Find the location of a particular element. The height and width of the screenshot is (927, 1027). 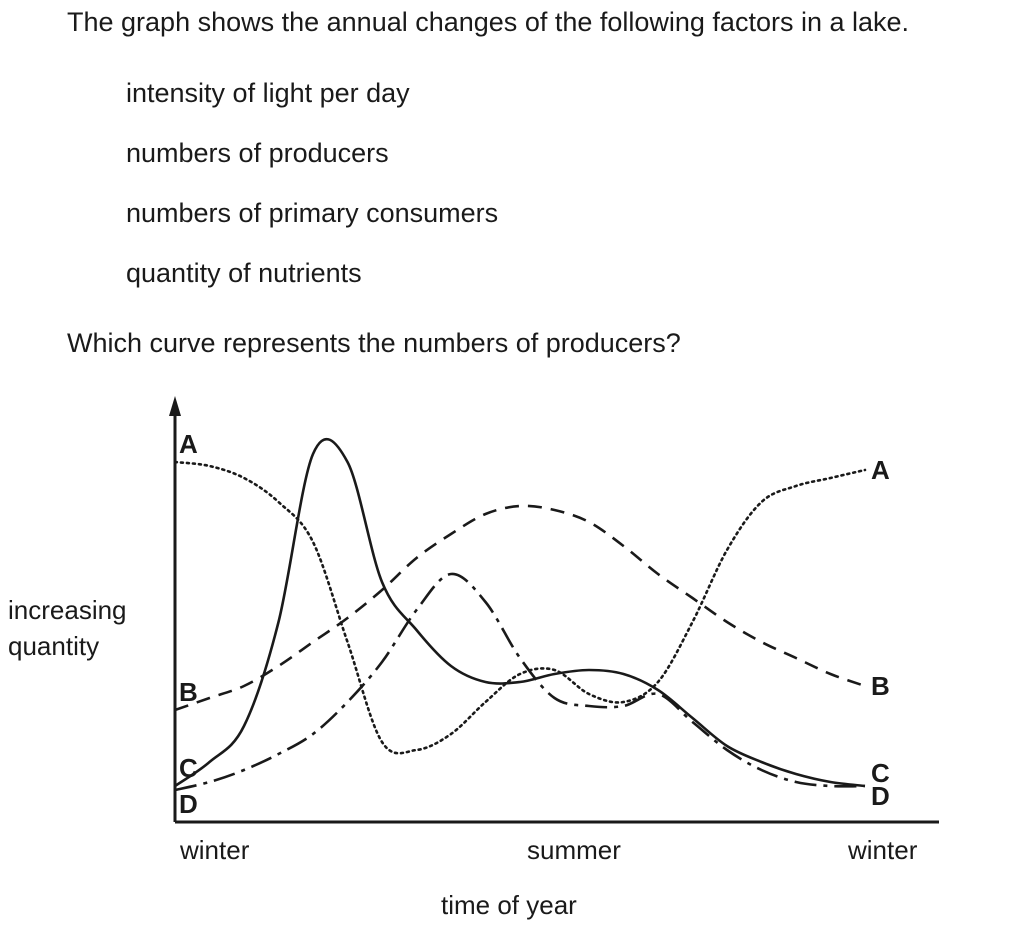

factor-item: intensity of light per day is located at coordinates (268, 93).